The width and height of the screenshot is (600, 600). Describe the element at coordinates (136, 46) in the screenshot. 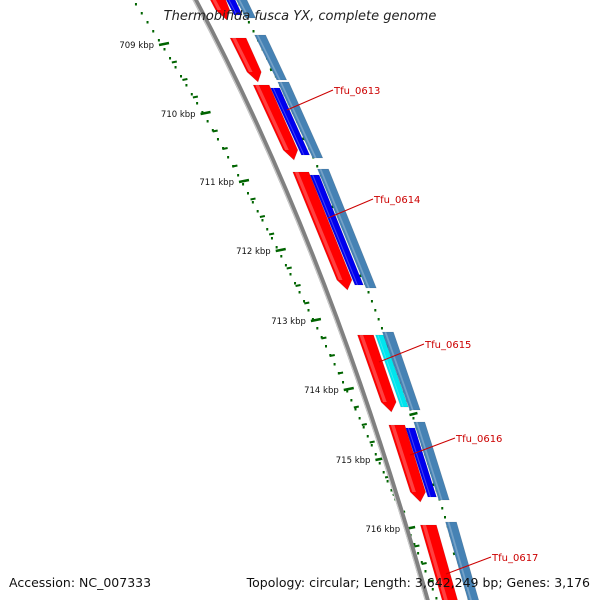

I see `kbp-tick-label: 709 kbp` at that location.